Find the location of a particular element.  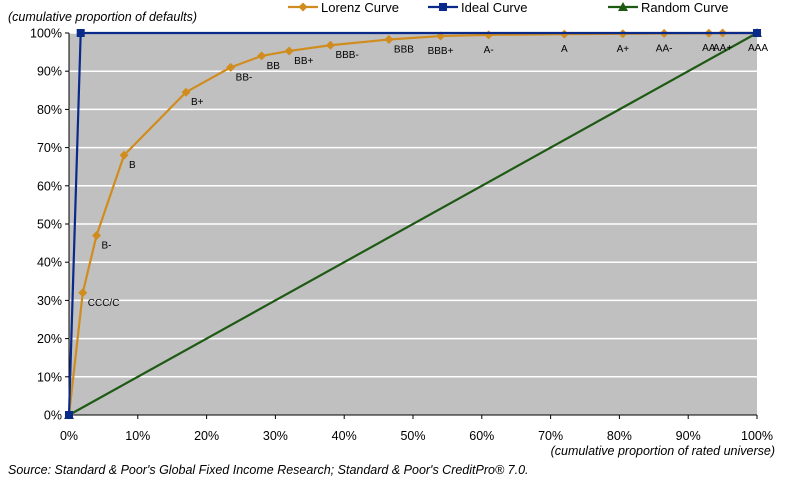

legend-item: Lorenz Curve is located at coordinates (343, 7).